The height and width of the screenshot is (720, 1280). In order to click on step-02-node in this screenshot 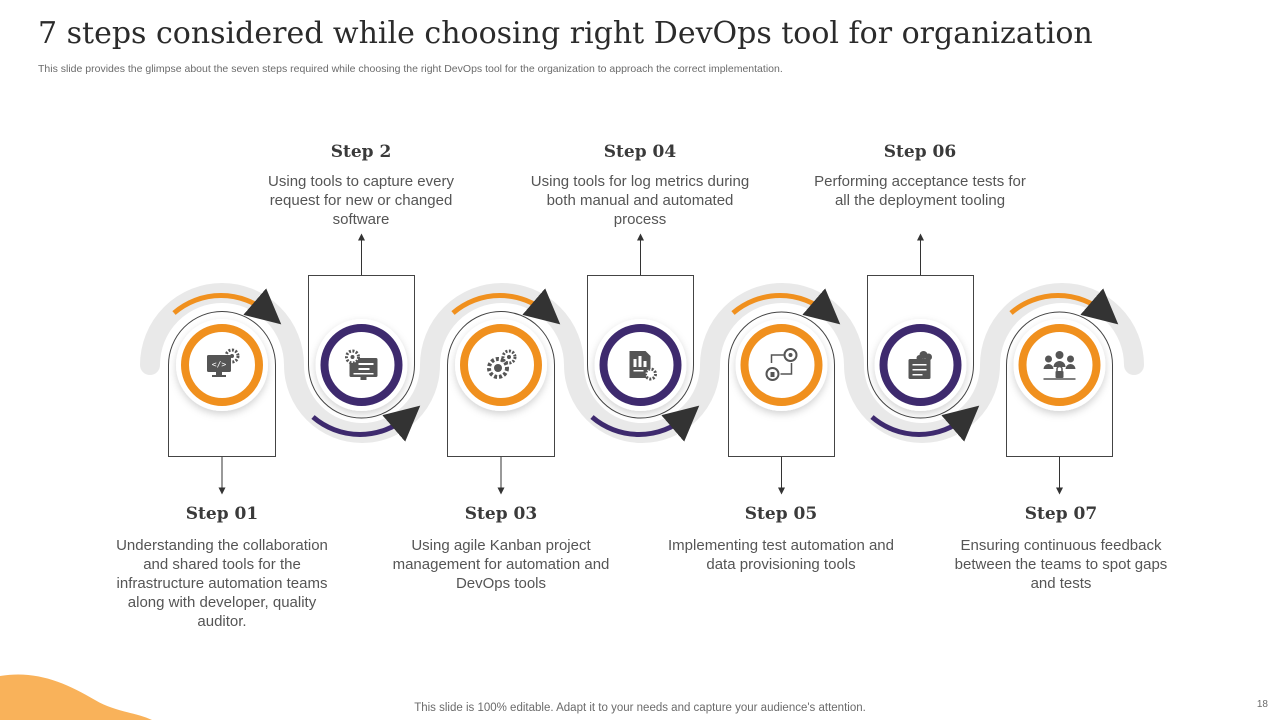, I will do `click(364, 337)`.